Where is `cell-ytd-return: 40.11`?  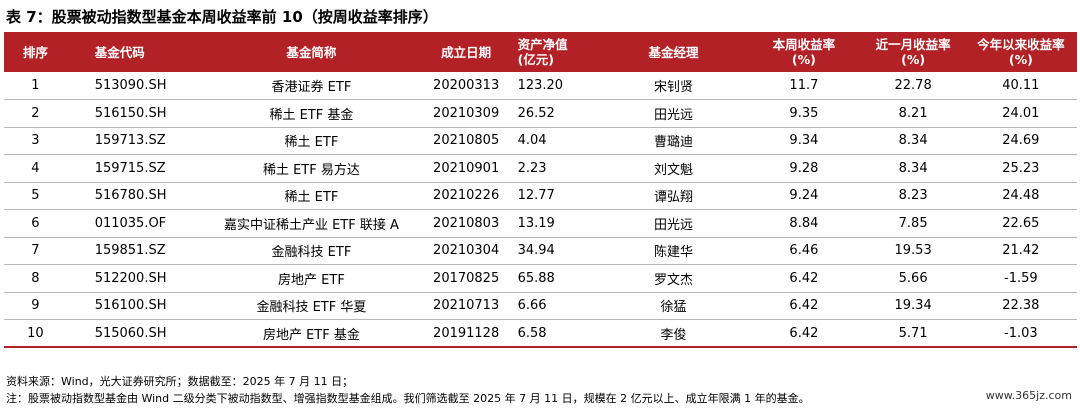 cell-ytd-return: 40.11 is located at coordinates (1020, 86).